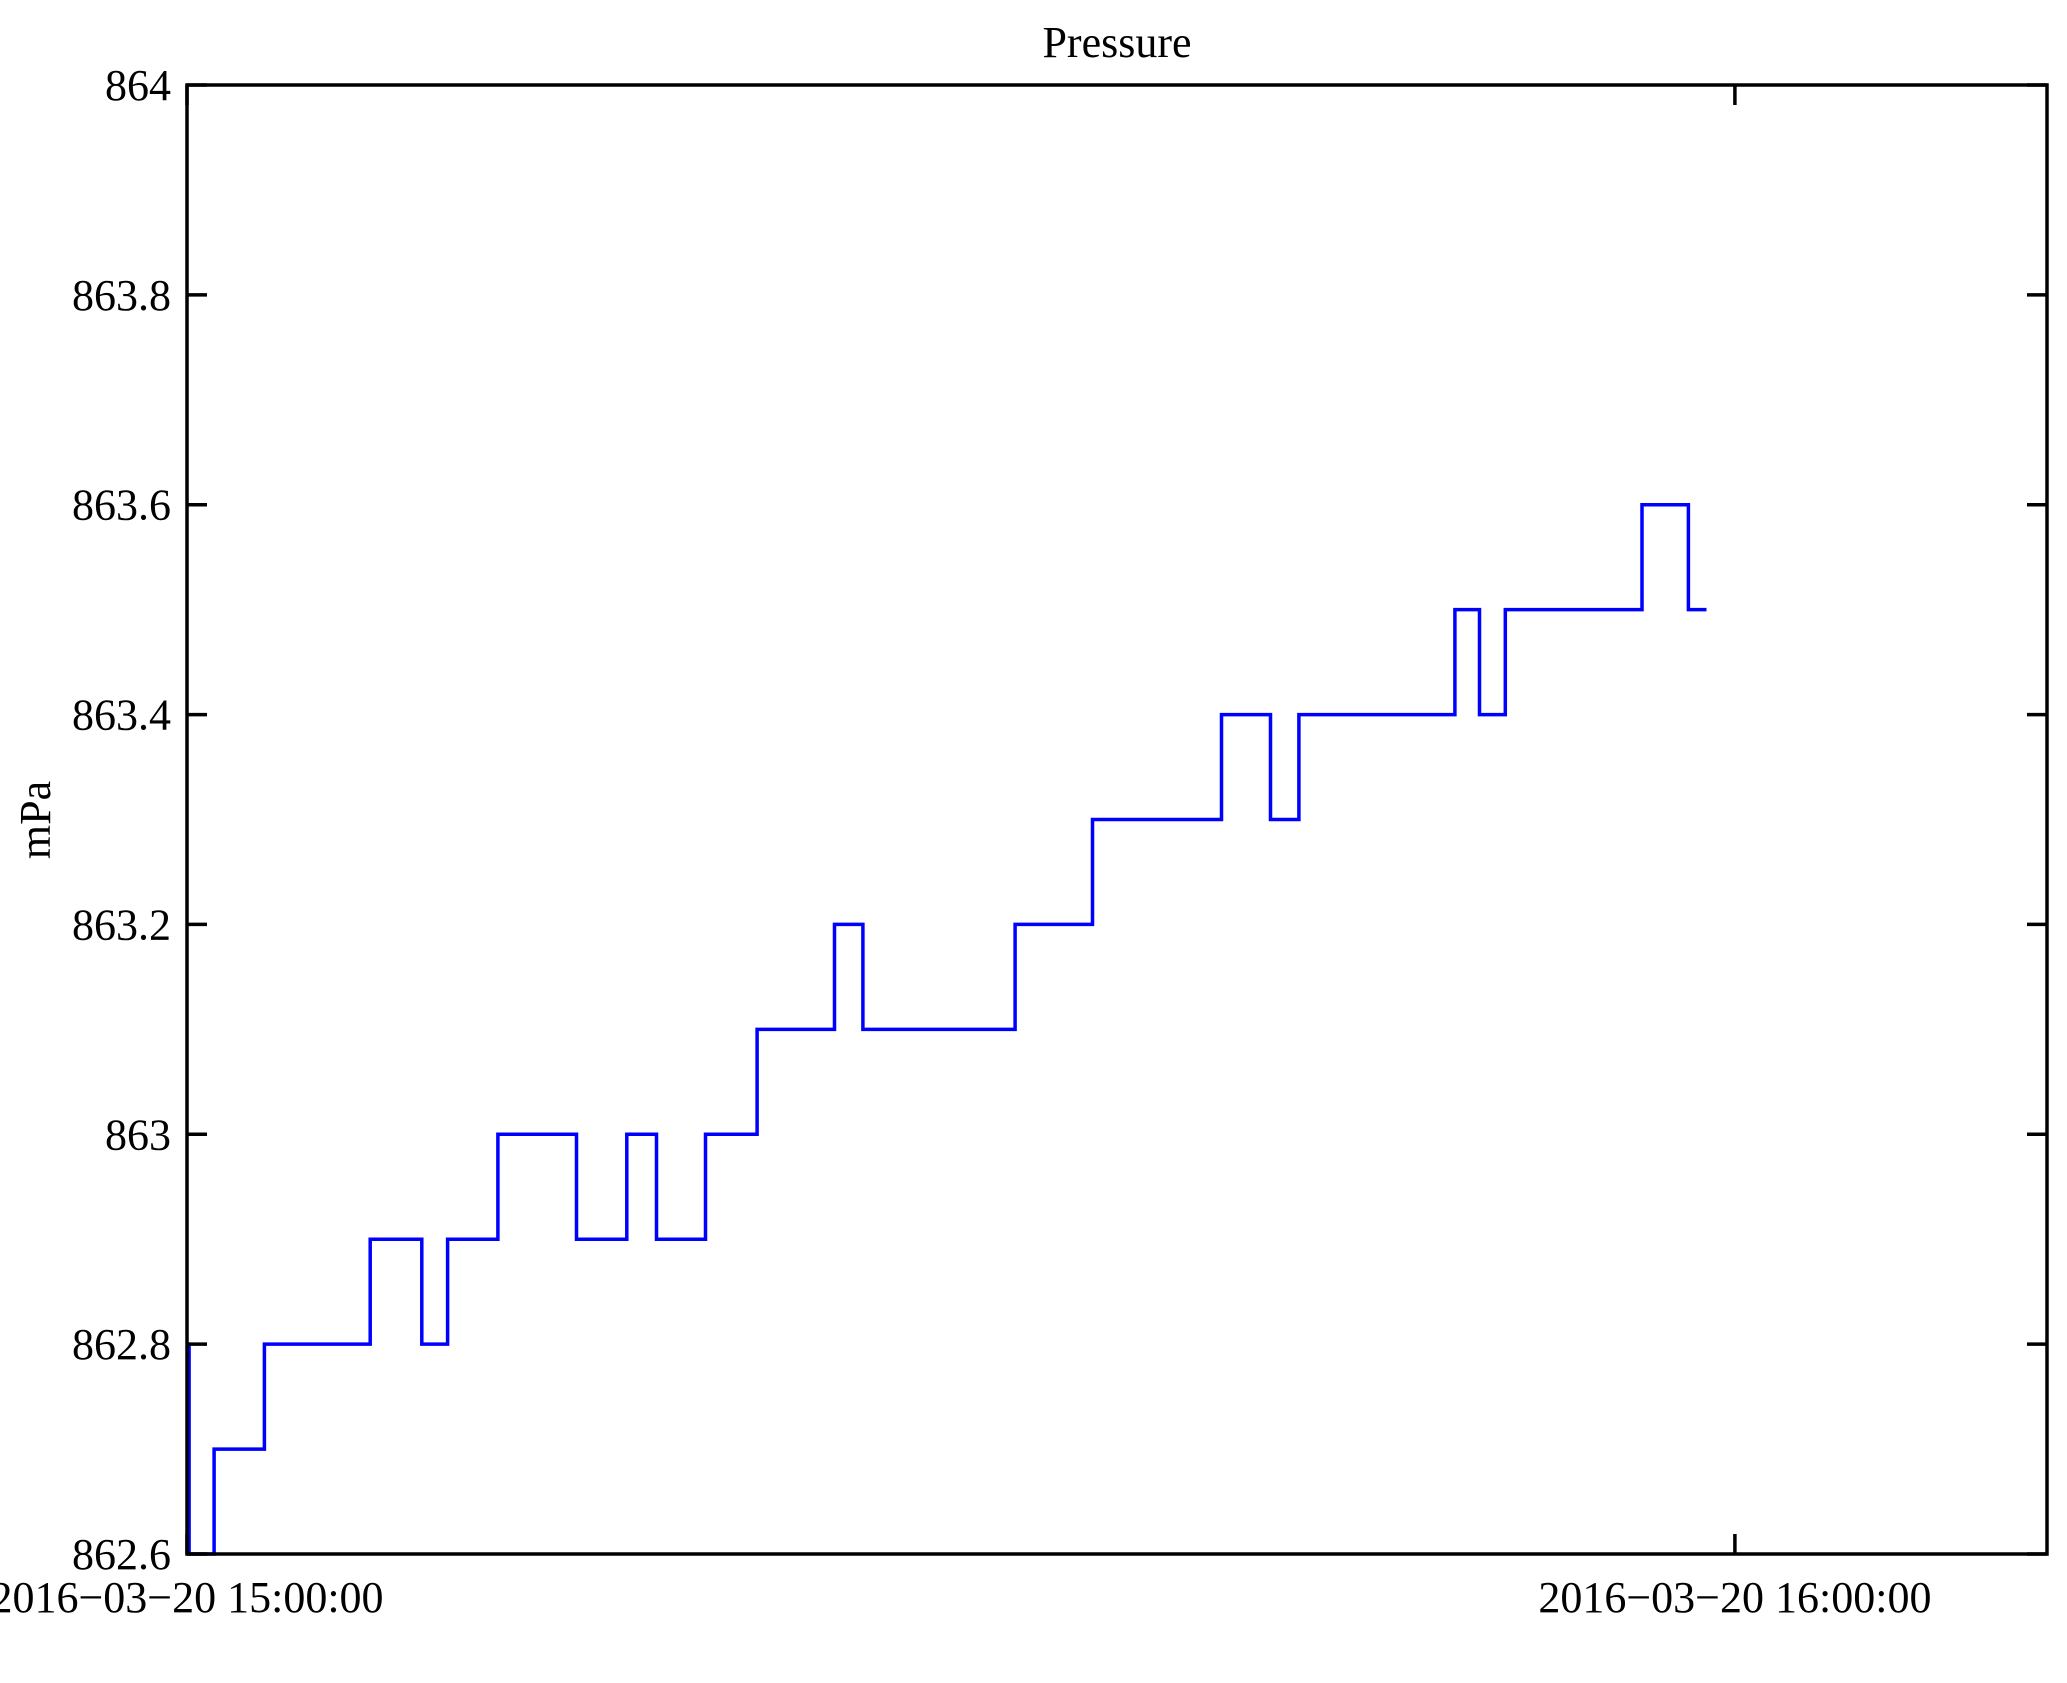 The width and height of the screenshot is (2067, 1683). What do you see at coordinates (35, 820) in the screenshot?
I see `y-axis-label: mPa` at bounding box center [35, 820].